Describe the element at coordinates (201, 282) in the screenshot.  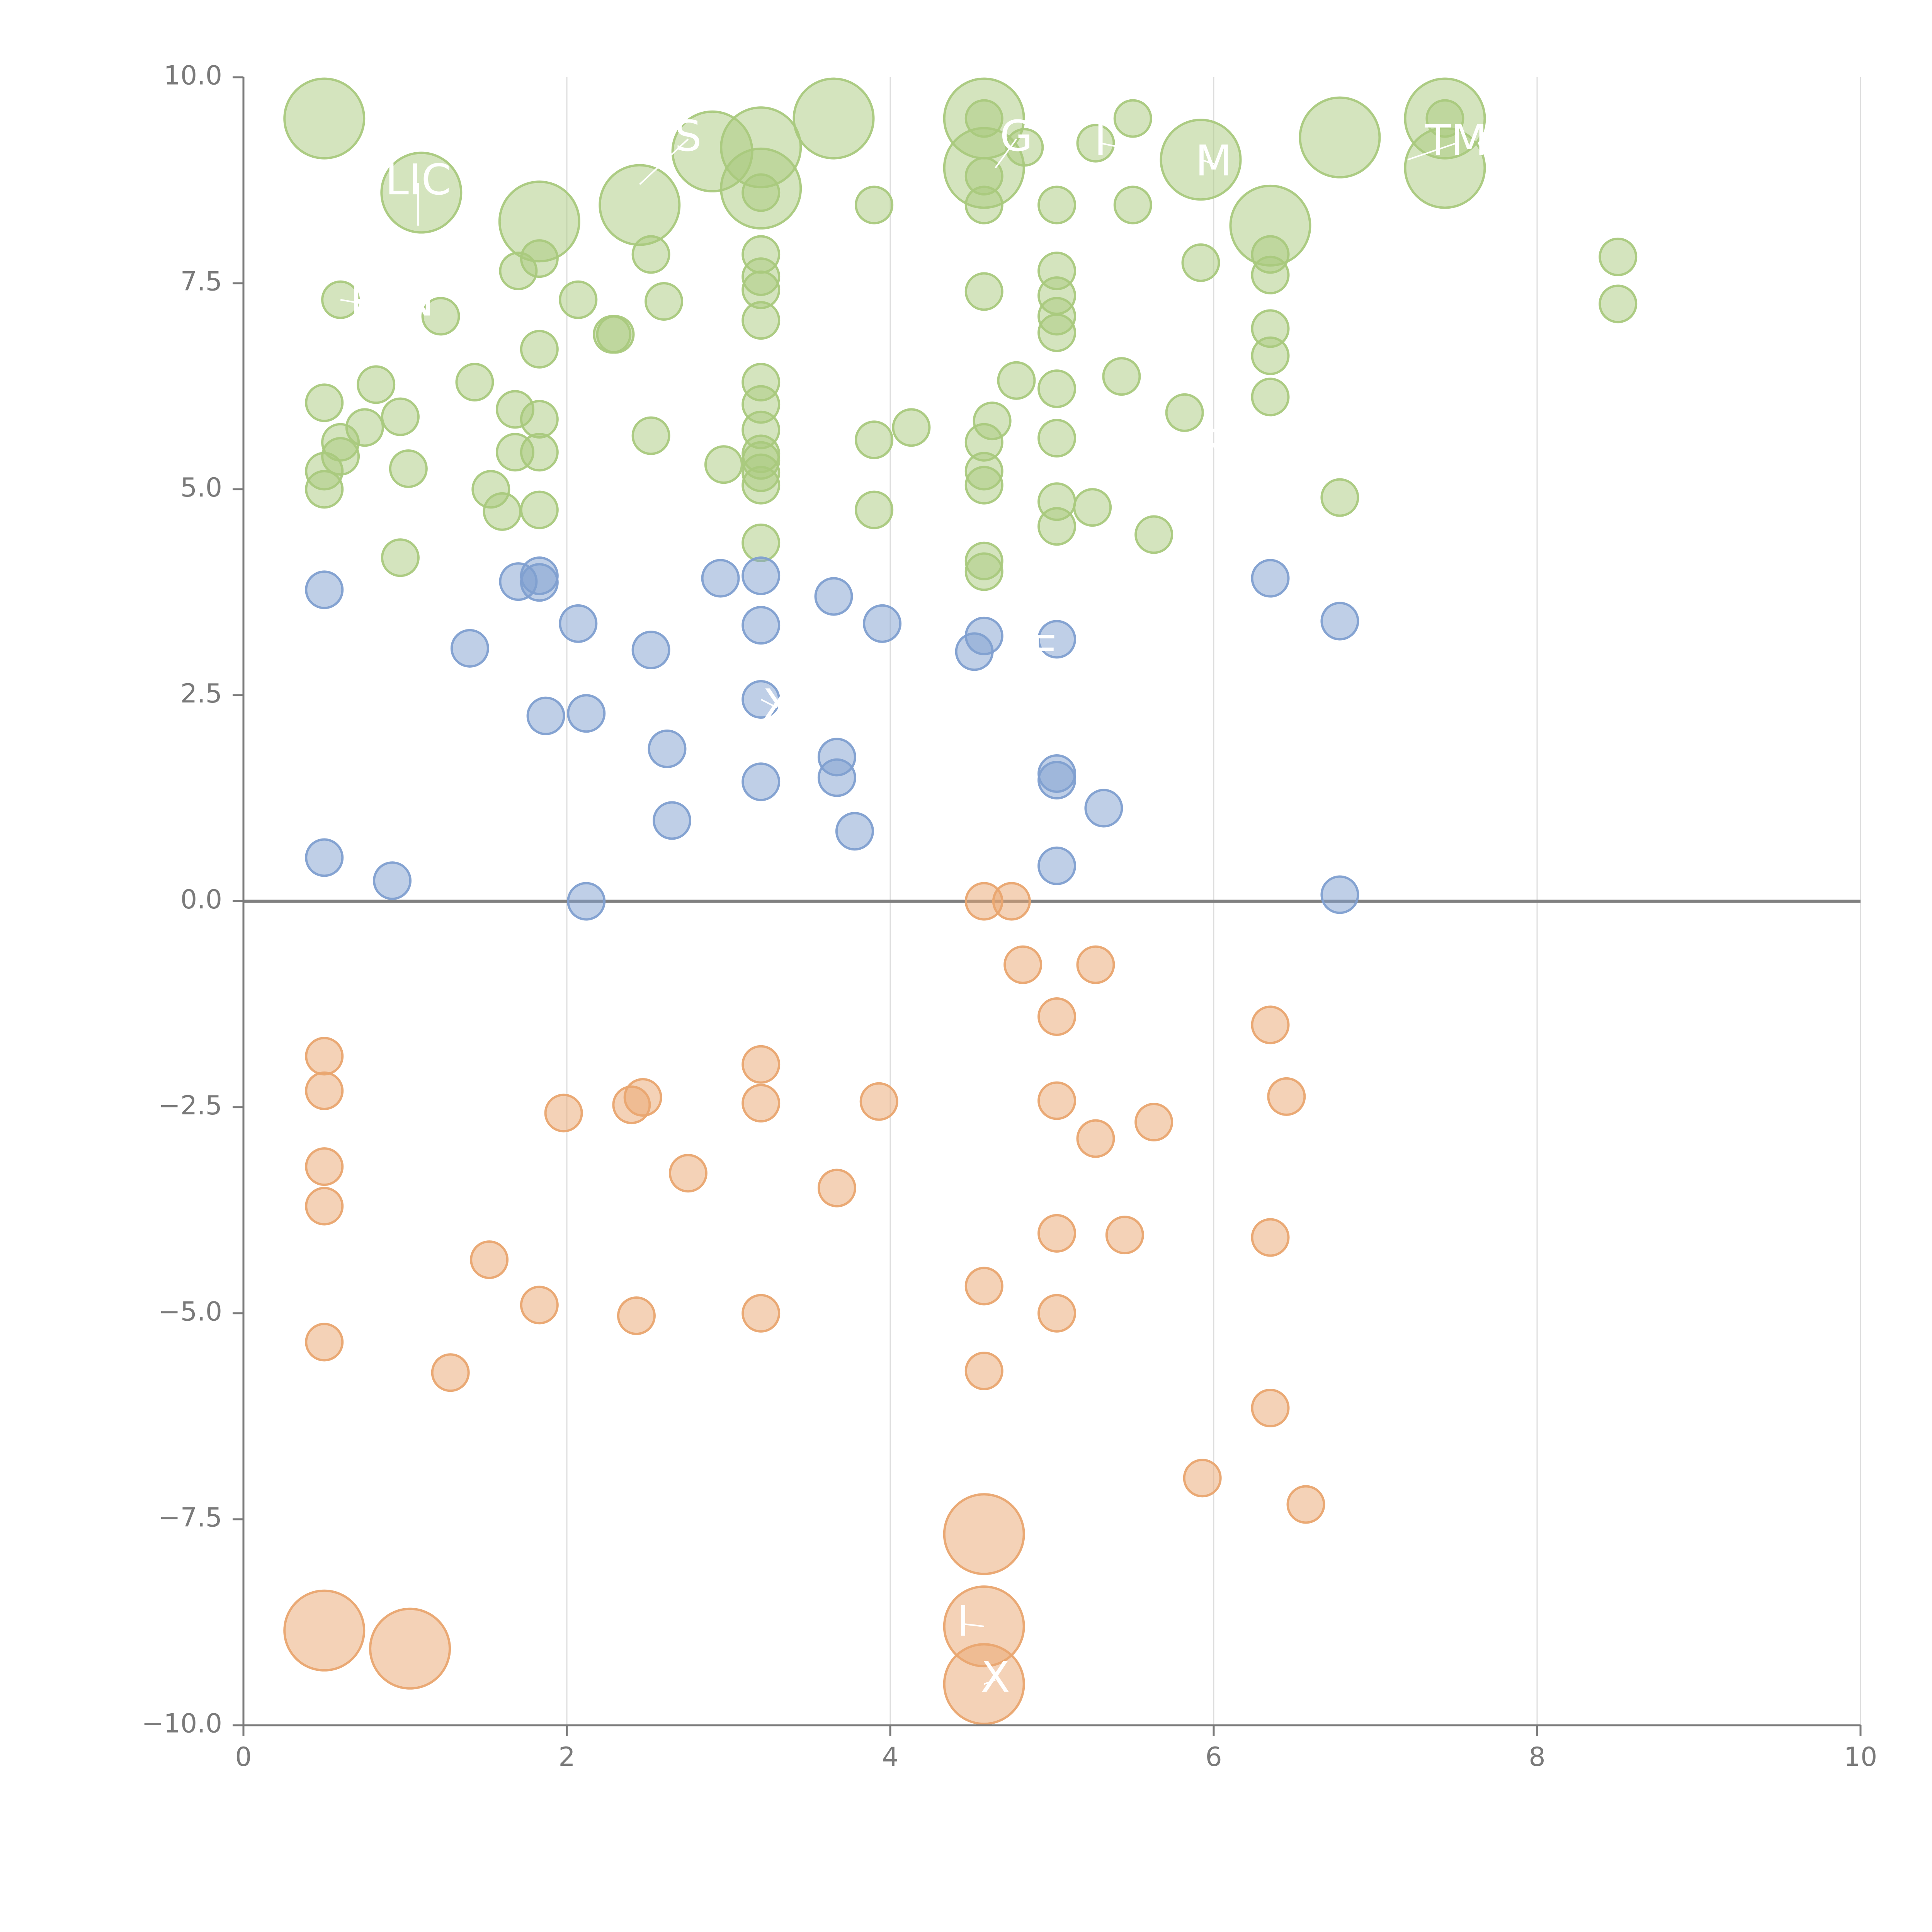
I see `y-tick-label: 7.5` at that location.